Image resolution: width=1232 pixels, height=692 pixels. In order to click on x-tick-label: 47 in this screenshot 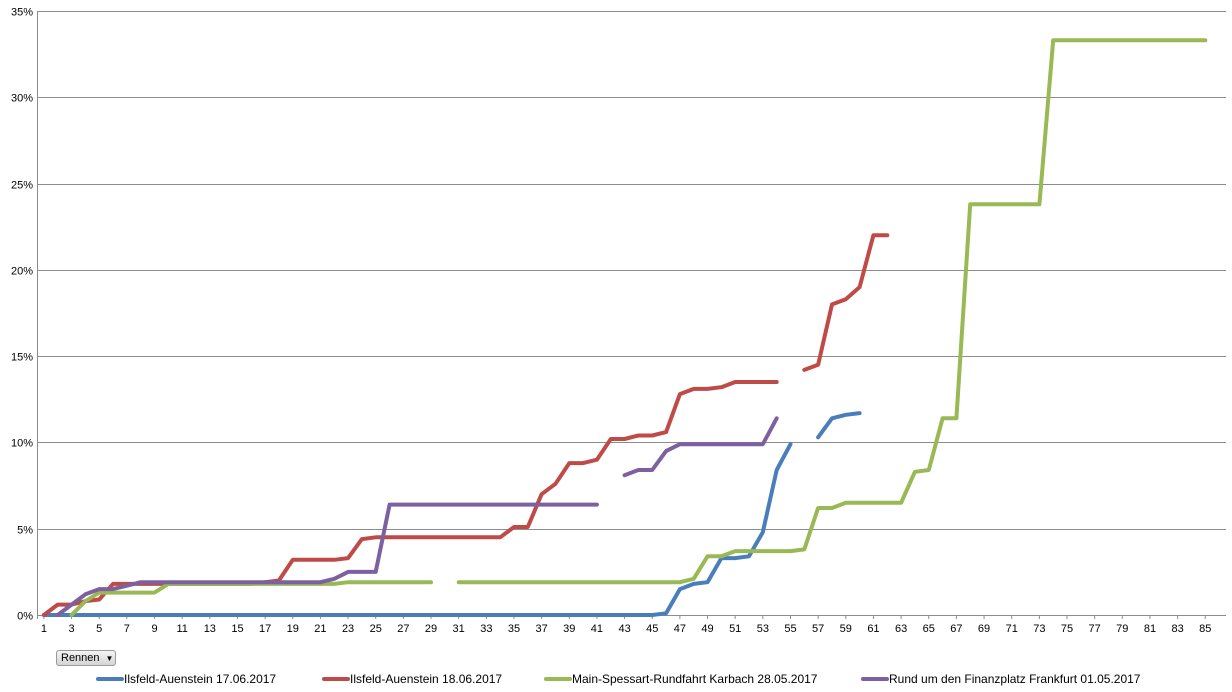, I will do `click(680, 629)`.